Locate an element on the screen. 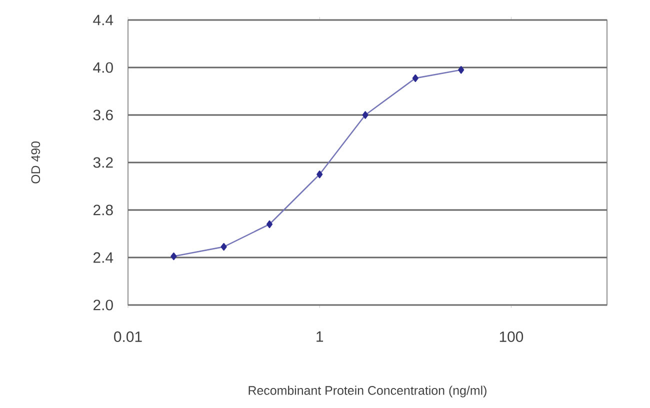 The image size is (650, 408). x-tick-label: 1 is located at coordinates (320, 336).